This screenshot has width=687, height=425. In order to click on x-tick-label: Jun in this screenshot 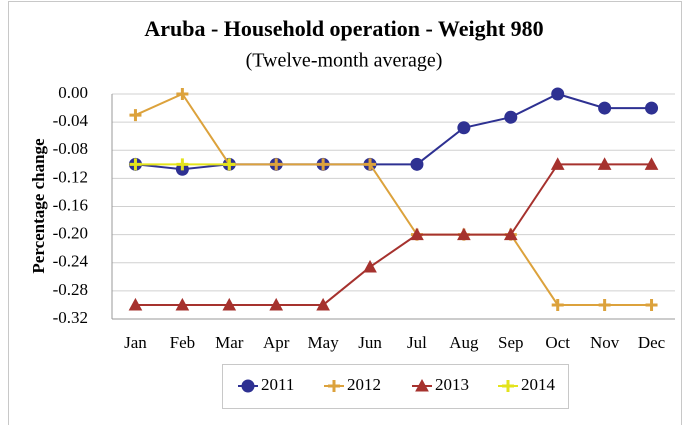, I will do `click(370, 342)`.